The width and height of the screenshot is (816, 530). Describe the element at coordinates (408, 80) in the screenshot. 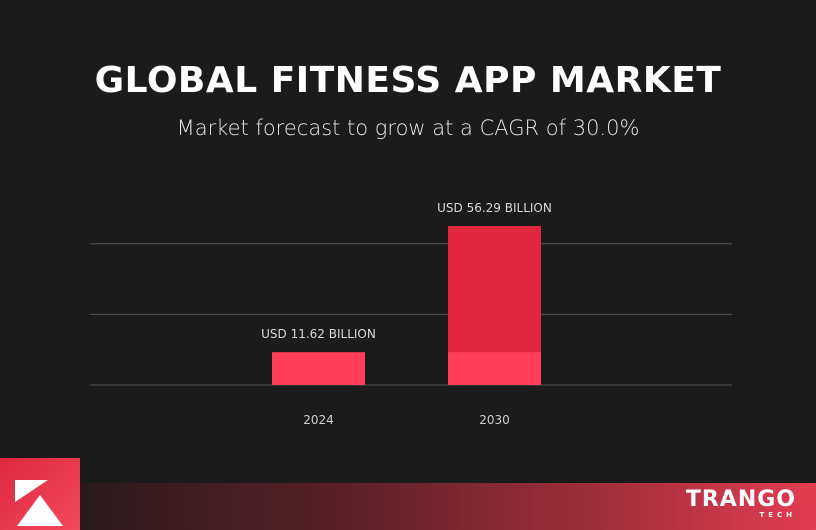

I see `page-title: GLOBAL FITNESS APP MARKET` at that location.